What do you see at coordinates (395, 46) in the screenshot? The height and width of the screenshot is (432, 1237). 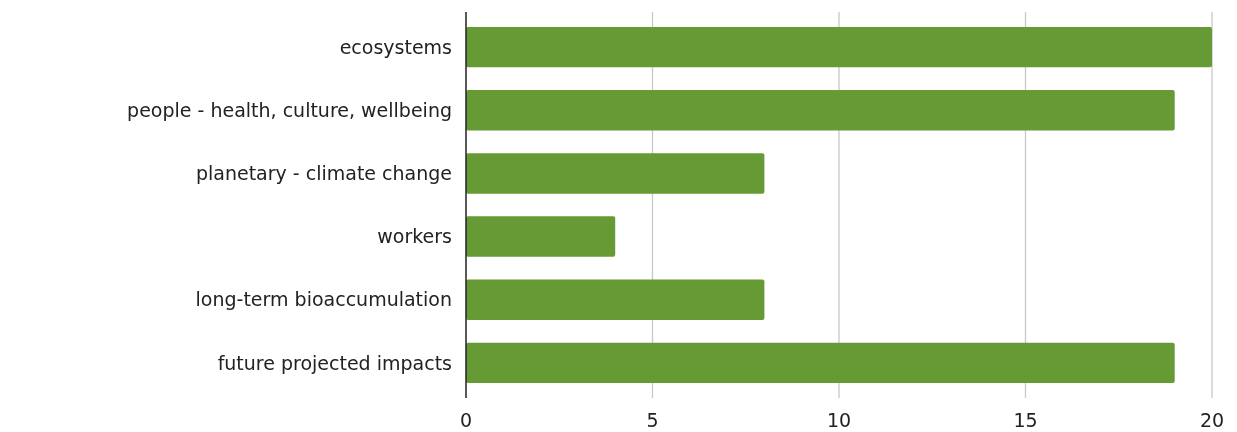 I see `y-tick-label: ecosystems` at bounding box center [395, 46].